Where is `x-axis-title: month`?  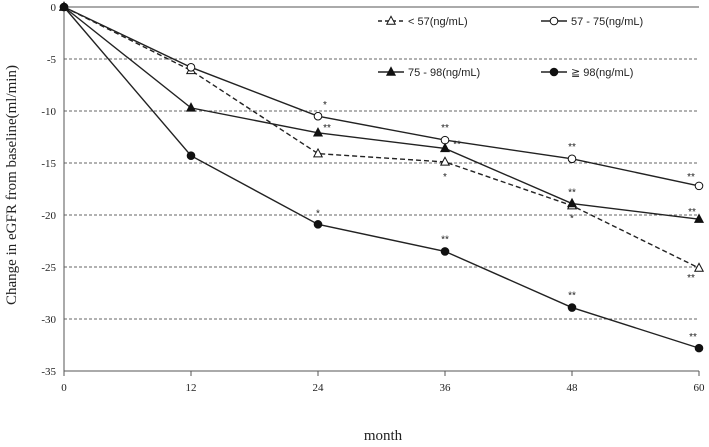
x-axis-title: month is located at coordinates (383, 435).